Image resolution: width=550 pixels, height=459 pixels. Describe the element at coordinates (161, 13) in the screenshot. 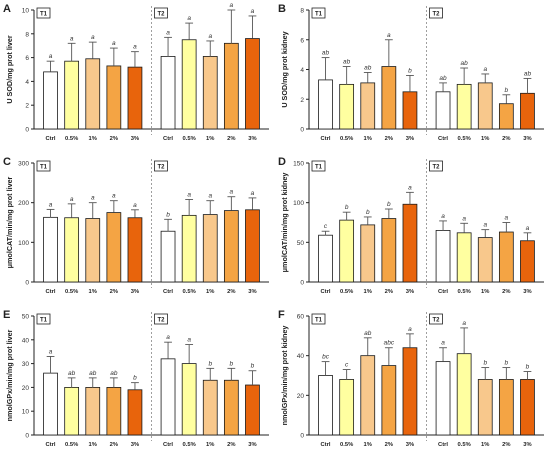

I see `group-label-box` at that location.